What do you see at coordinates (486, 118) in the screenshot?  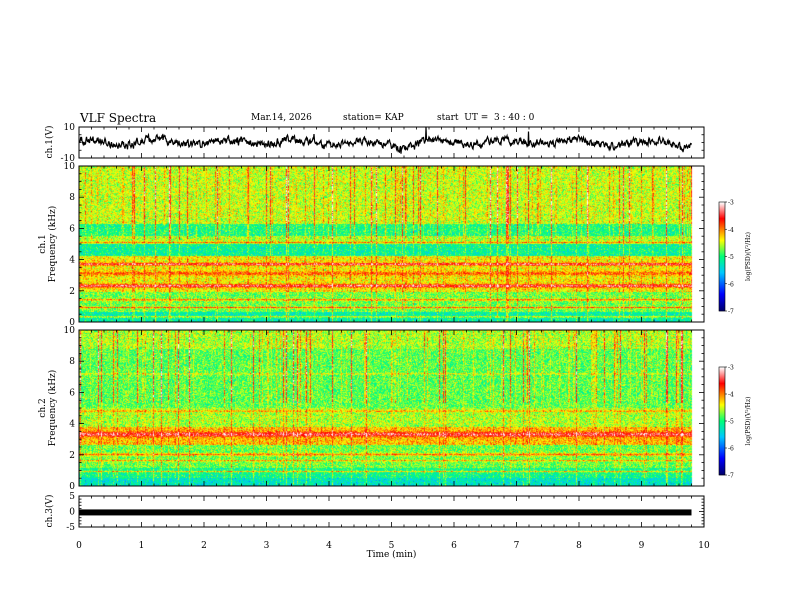 I see `start-time-label: start UT = 3 : 40 : 0` at bounding box center [486, 118].